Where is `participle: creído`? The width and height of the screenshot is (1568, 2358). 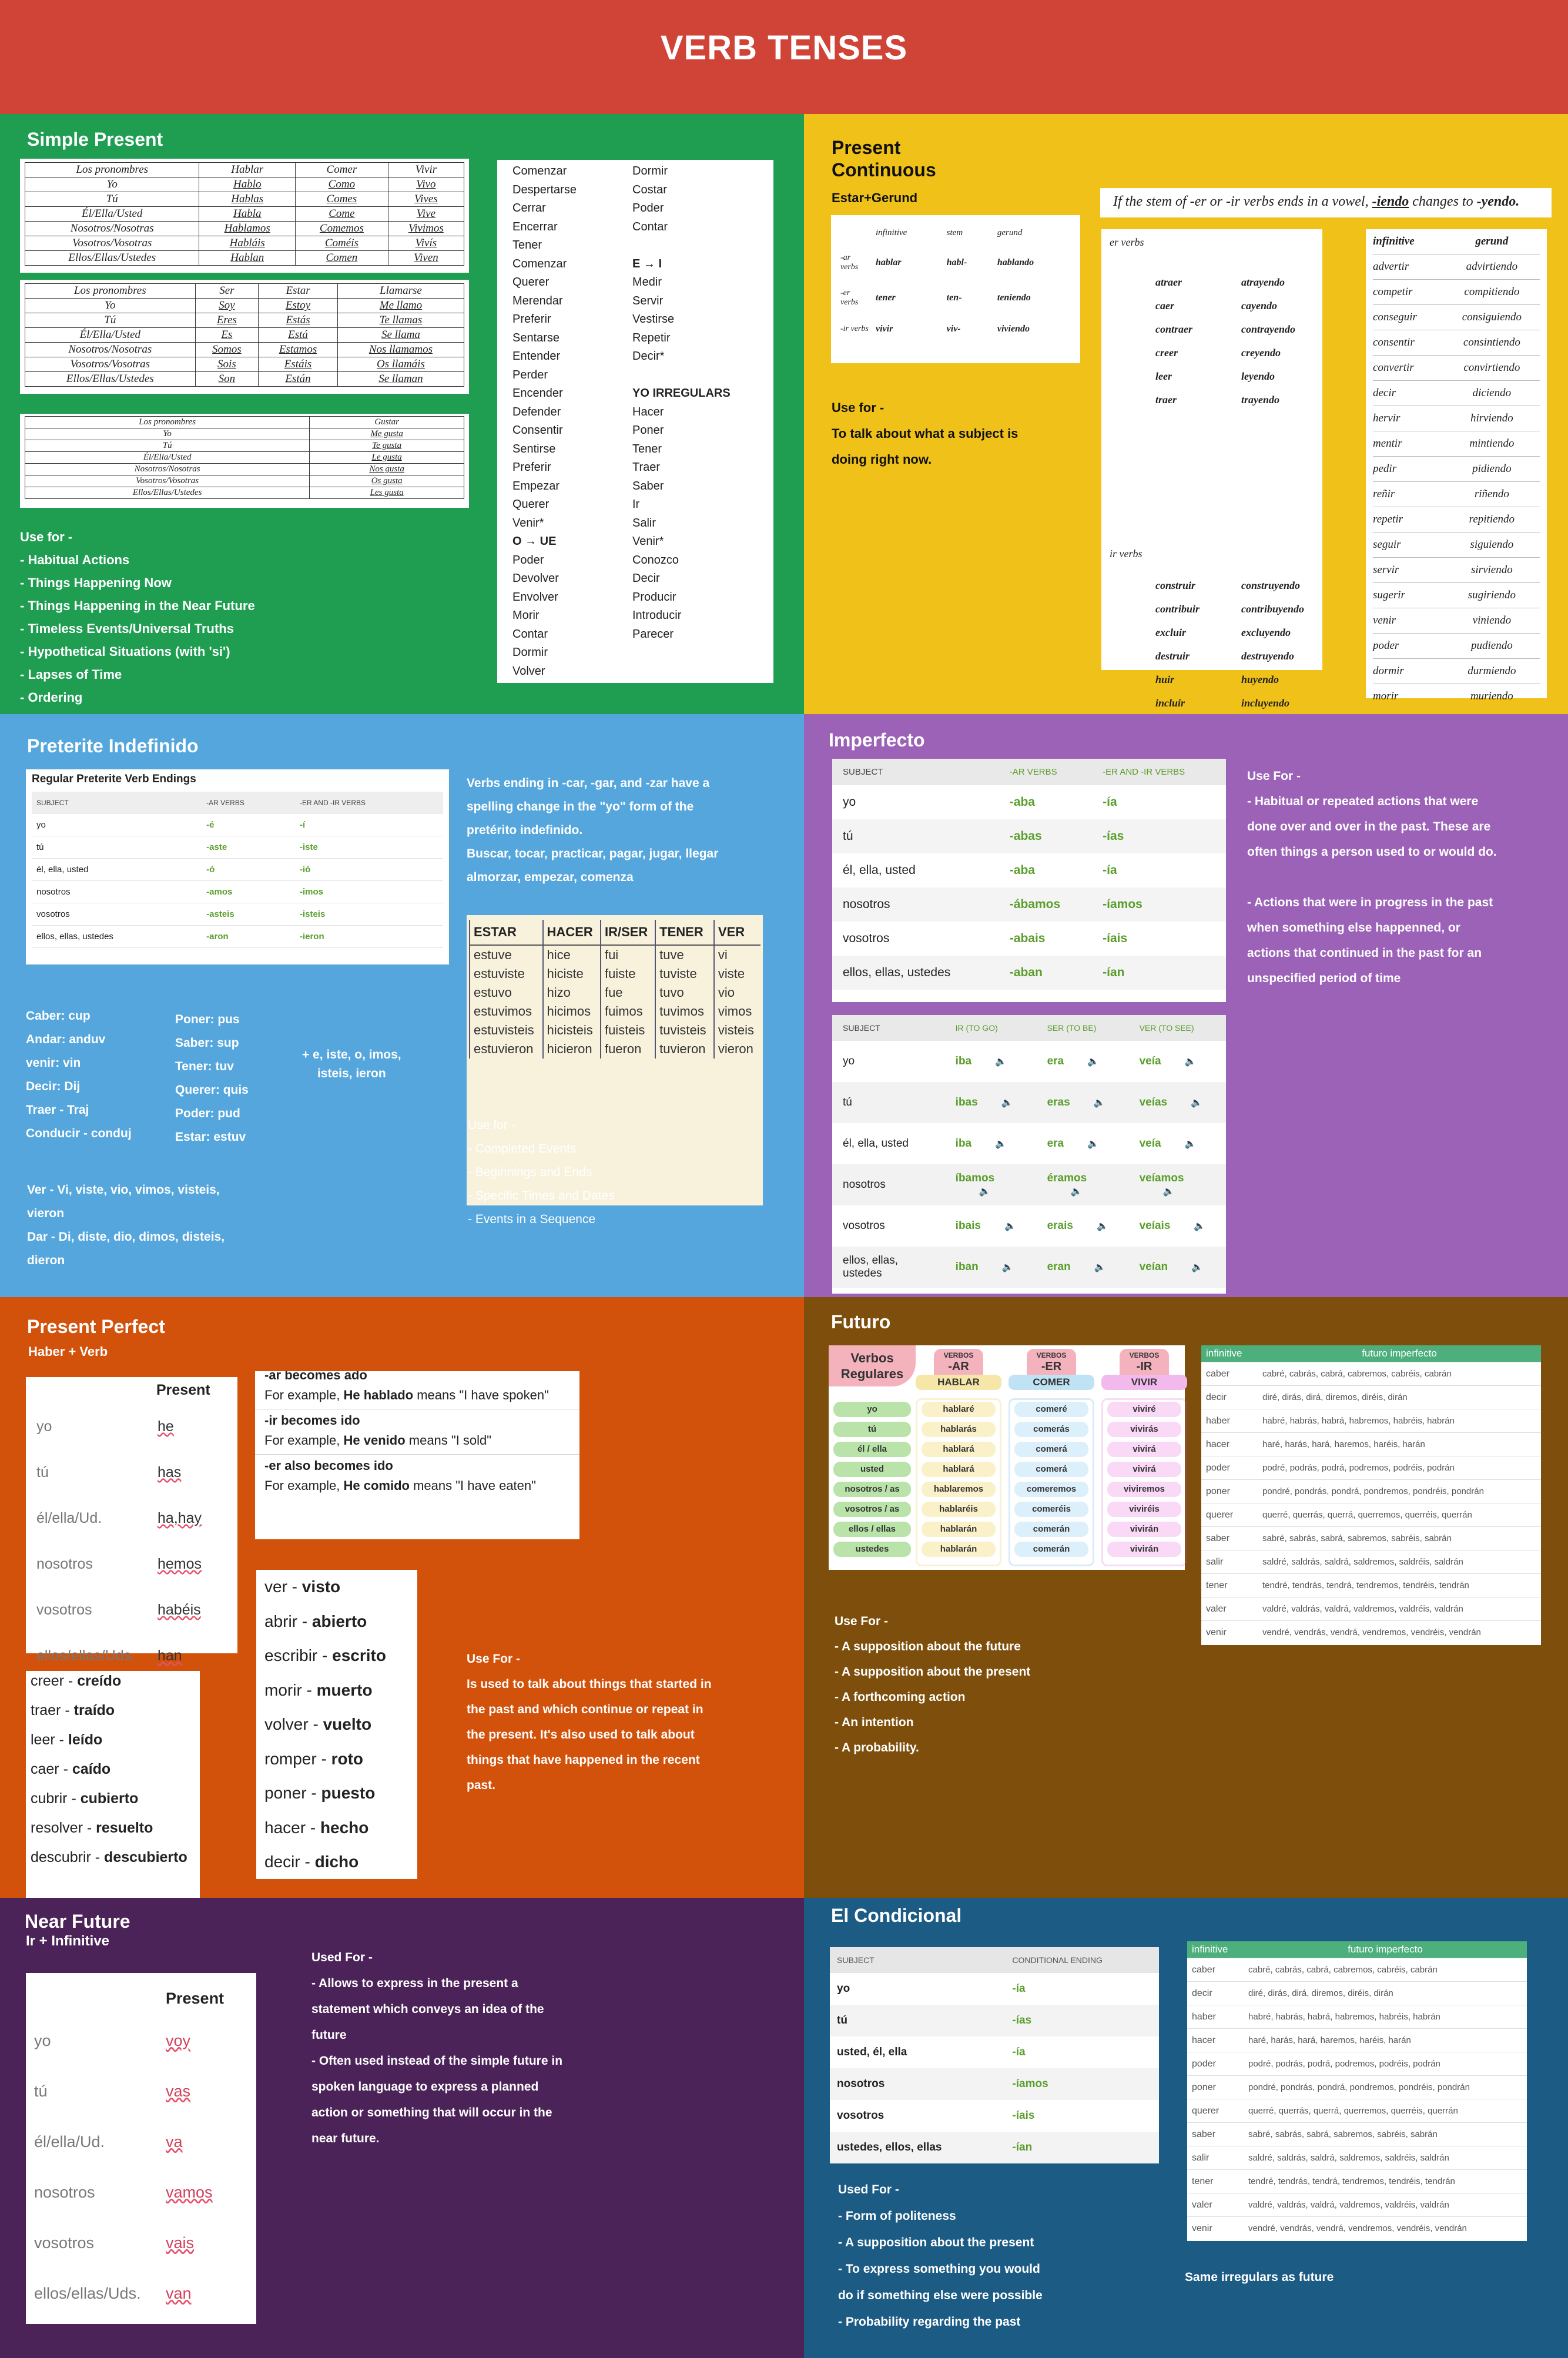 participle: creído is located at coordinates (100, 1681).